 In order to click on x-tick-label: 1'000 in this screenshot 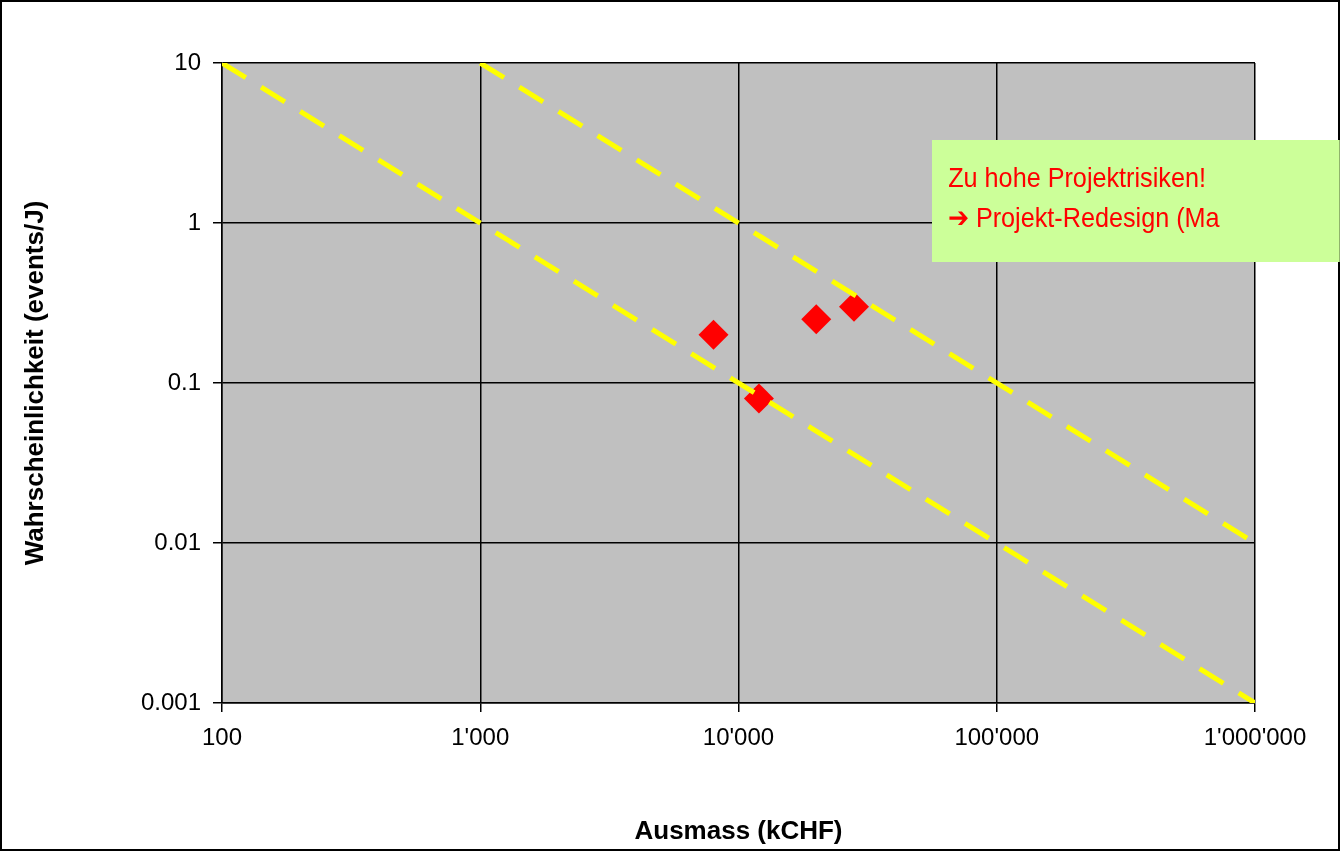, I will do `click(480, 737)`.